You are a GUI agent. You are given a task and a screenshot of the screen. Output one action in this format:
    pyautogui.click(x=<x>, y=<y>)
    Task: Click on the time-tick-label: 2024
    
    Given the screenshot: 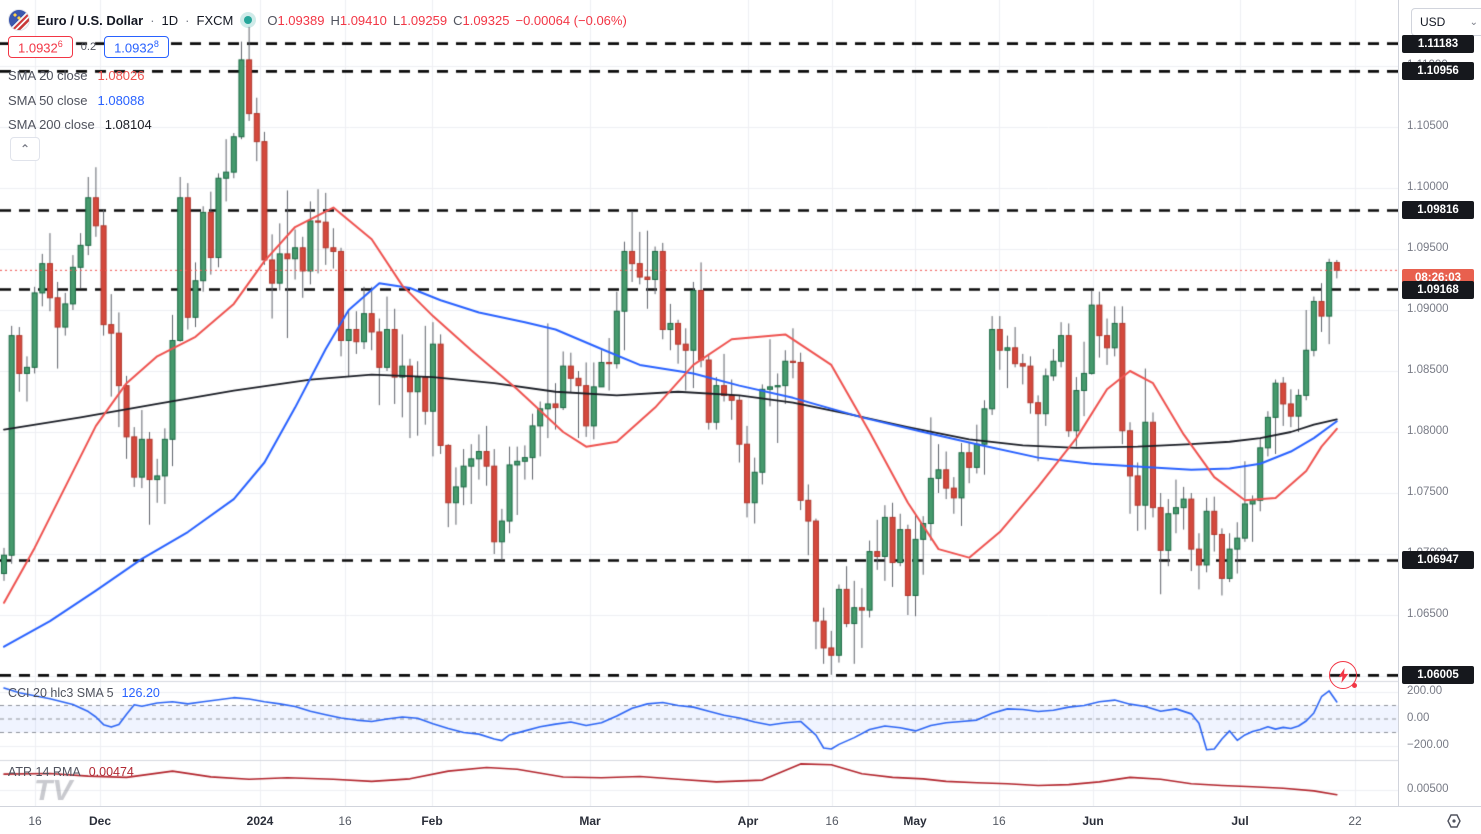 What is the action you would take?
    pyautogui.click(x=260, y=821)
    